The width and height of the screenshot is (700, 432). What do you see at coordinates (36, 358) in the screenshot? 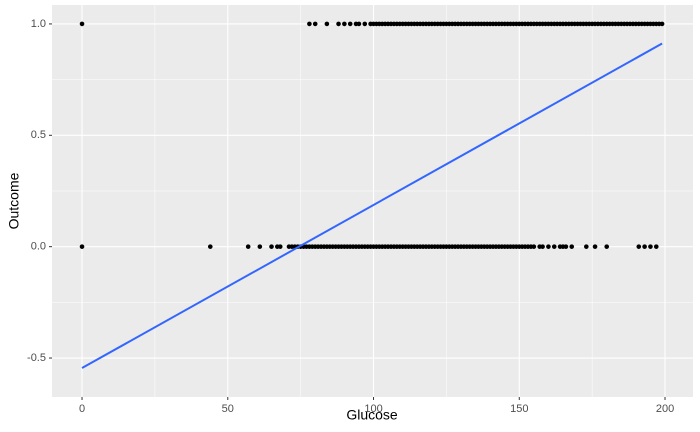
I see `y-tick-label: -0.5` at bounding box center [36, 358].